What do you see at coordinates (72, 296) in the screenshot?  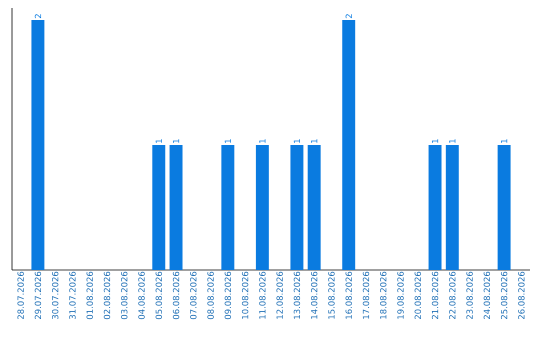 I see `x-tick-label: 31.07.2026` at bounding box center [72, 296].